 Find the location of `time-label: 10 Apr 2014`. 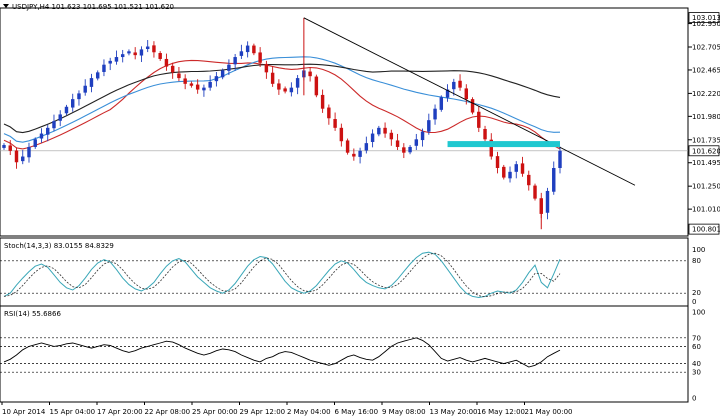

time-label: 10 Apr 2014 is located at coordinates (24, 412).